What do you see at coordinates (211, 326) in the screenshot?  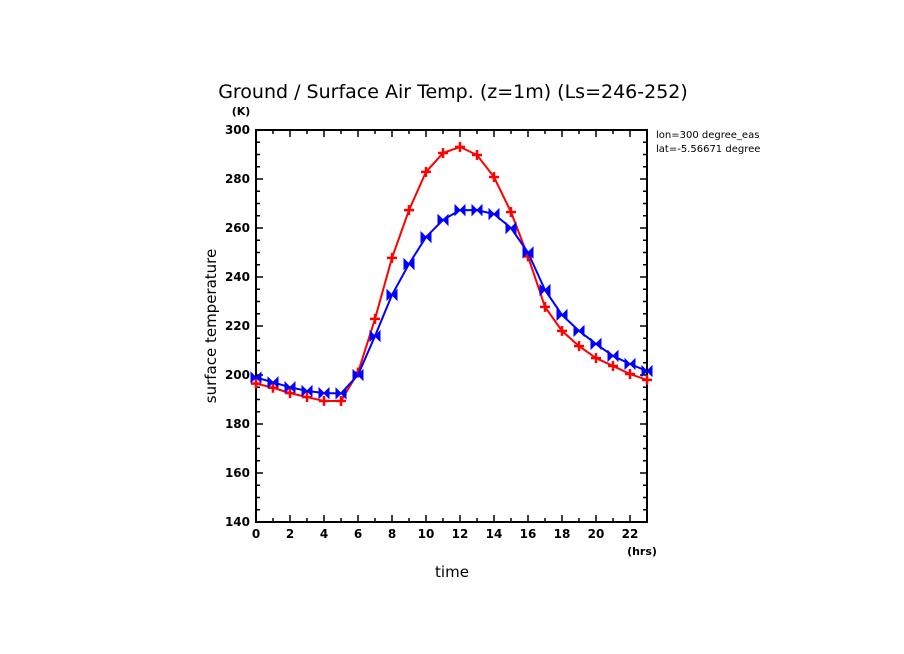 I see `y-axis-label: surface temperature` at bounding box center [211, 326].